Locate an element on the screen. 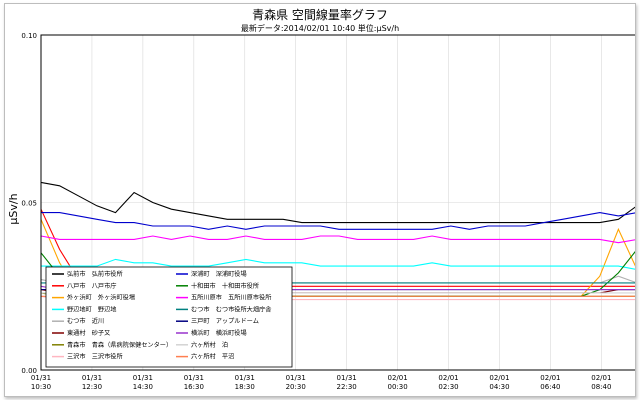 Image resolution: width=640 pixels, height=400 pixels. x-tick-time: 18:30 is located at coordinates (245, 387).